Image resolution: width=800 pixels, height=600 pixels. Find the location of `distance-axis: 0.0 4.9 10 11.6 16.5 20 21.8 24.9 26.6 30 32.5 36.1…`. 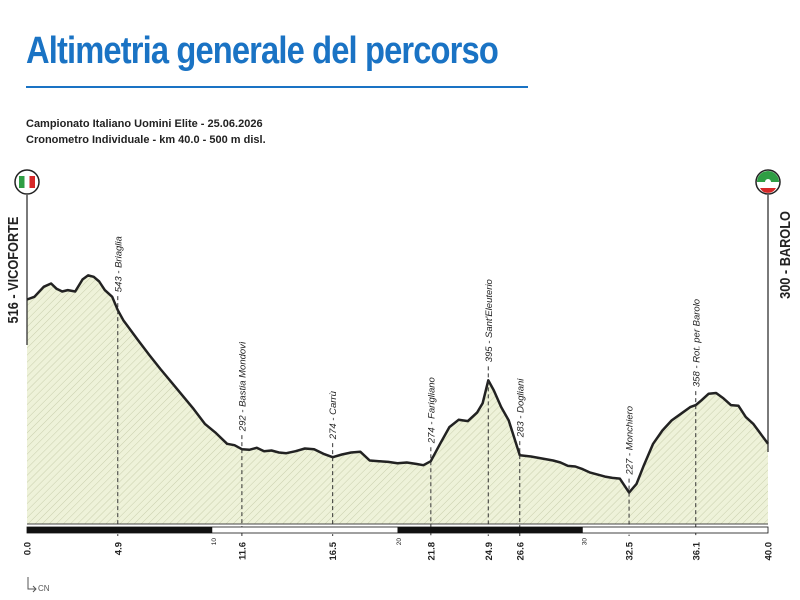

distance-axis: 0.0 4.9 10 11.6 16.5 20 21.8 24.9 26.6 30 32.5 36.1… is located at coordinates (399, 549).